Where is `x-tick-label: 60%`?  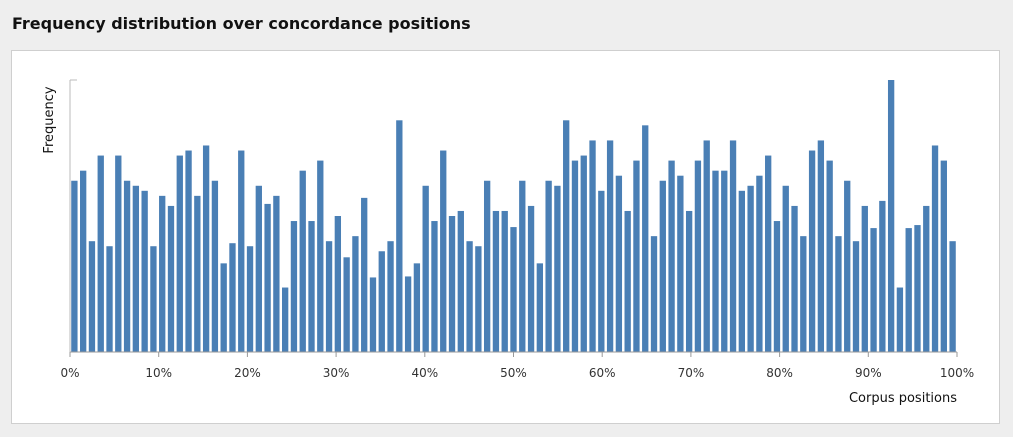
x-tick-label: 60% is located at coordinates (602, 373).